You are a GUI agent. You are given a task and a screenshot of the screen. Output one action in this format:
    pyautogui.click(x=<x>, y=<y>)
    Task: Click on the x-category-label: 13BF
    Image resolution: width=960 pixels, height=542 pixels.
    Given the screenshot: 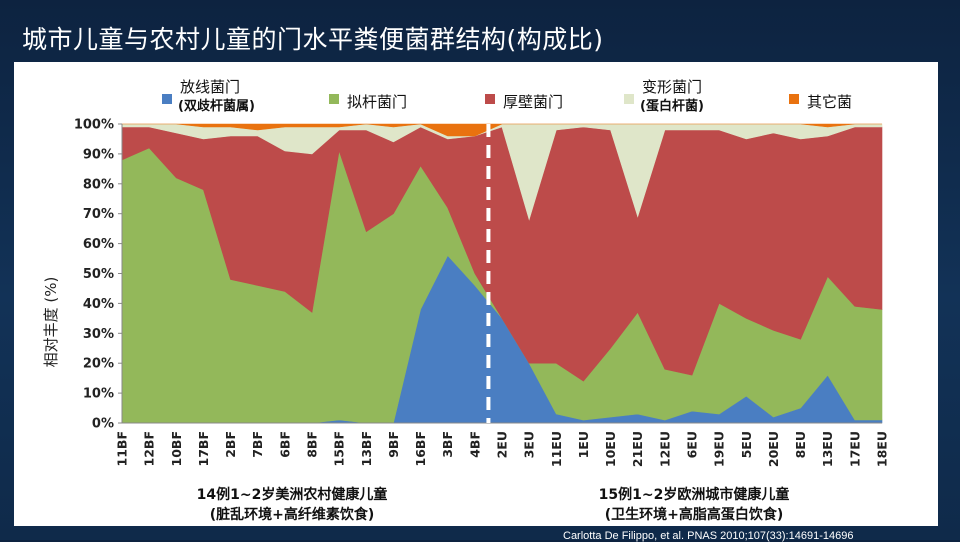 What is the action you would take?
    pyautogui.click(x=366, y=448)
    